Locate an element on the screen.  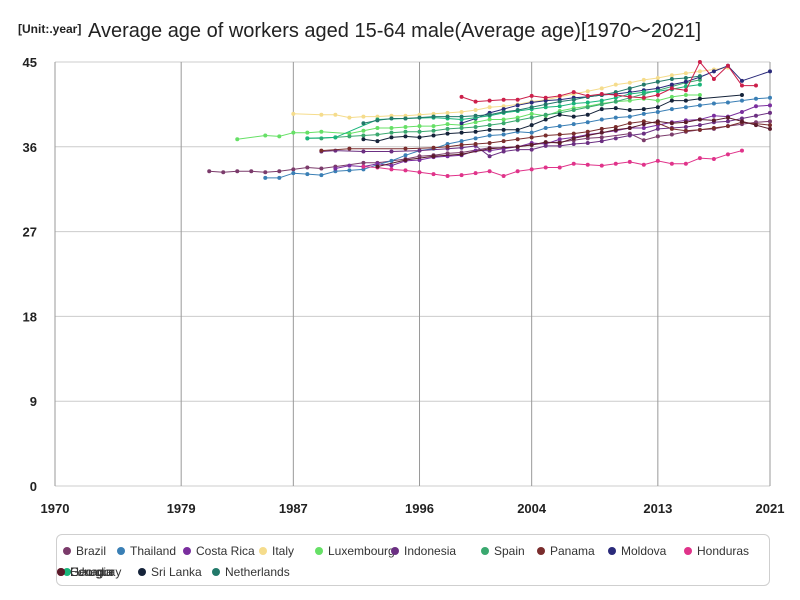
series-netherlands is located at coordinates (531, 100).